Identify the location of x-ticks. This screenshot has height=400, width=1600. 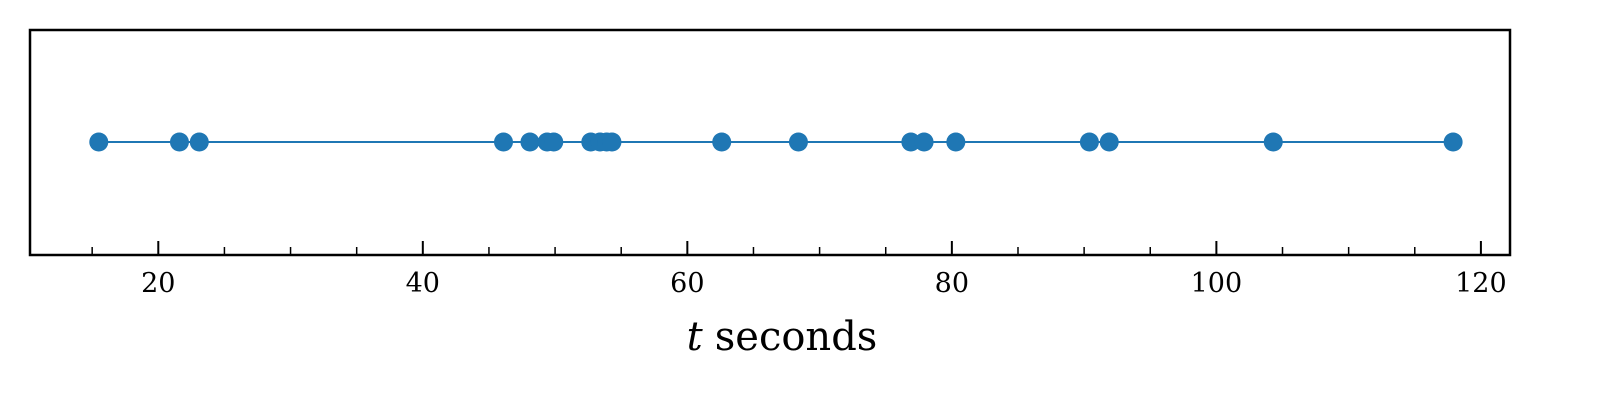
(786, 248).